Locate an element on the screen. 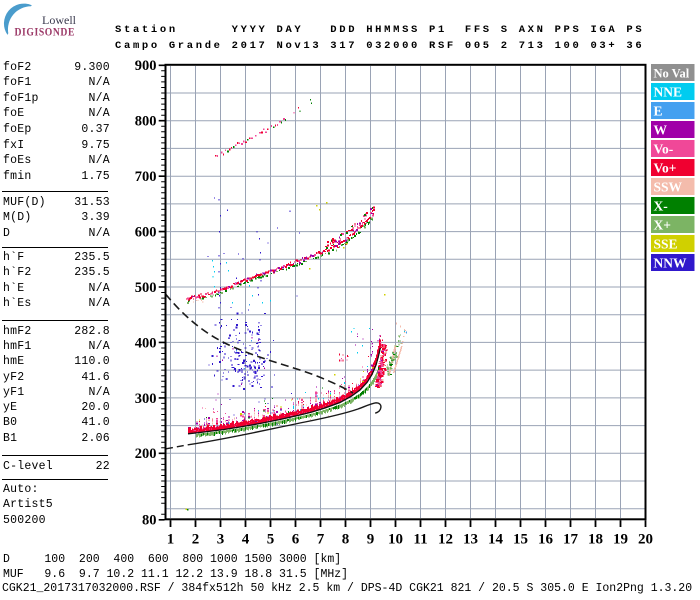 This screenshot has width=700, height=600. svg-text: X- is located at coordinates (661, 205).